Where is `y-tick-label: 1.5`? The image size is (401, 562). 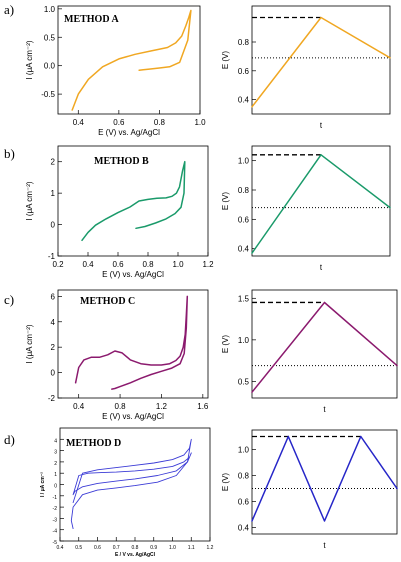 y-tick-label: 1.5 is located at coordinates (244, 298).